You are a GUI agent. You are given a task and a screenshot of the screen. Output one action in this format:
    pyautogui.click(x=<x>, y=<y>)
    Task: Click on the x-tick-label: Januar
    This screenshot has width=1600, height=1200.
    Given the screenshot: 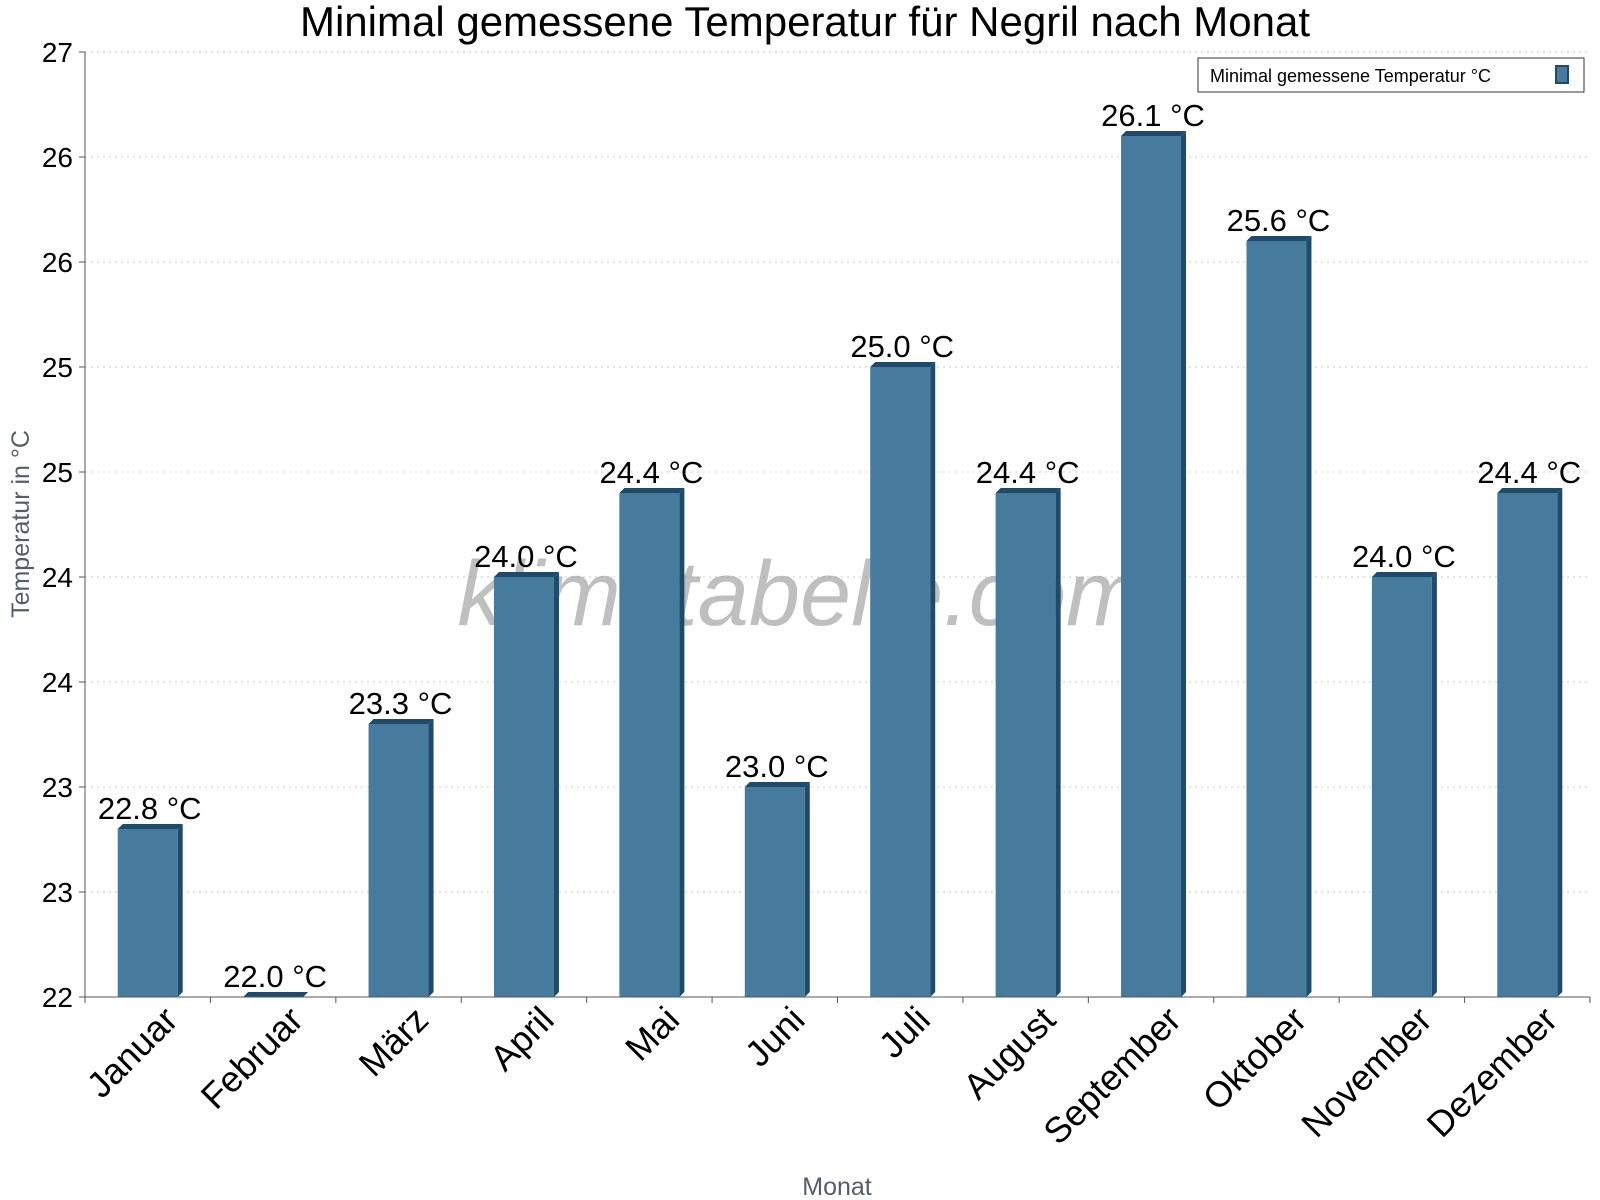 What is the action you would take?
    pyautogui.click(x=132, y=1052)
    